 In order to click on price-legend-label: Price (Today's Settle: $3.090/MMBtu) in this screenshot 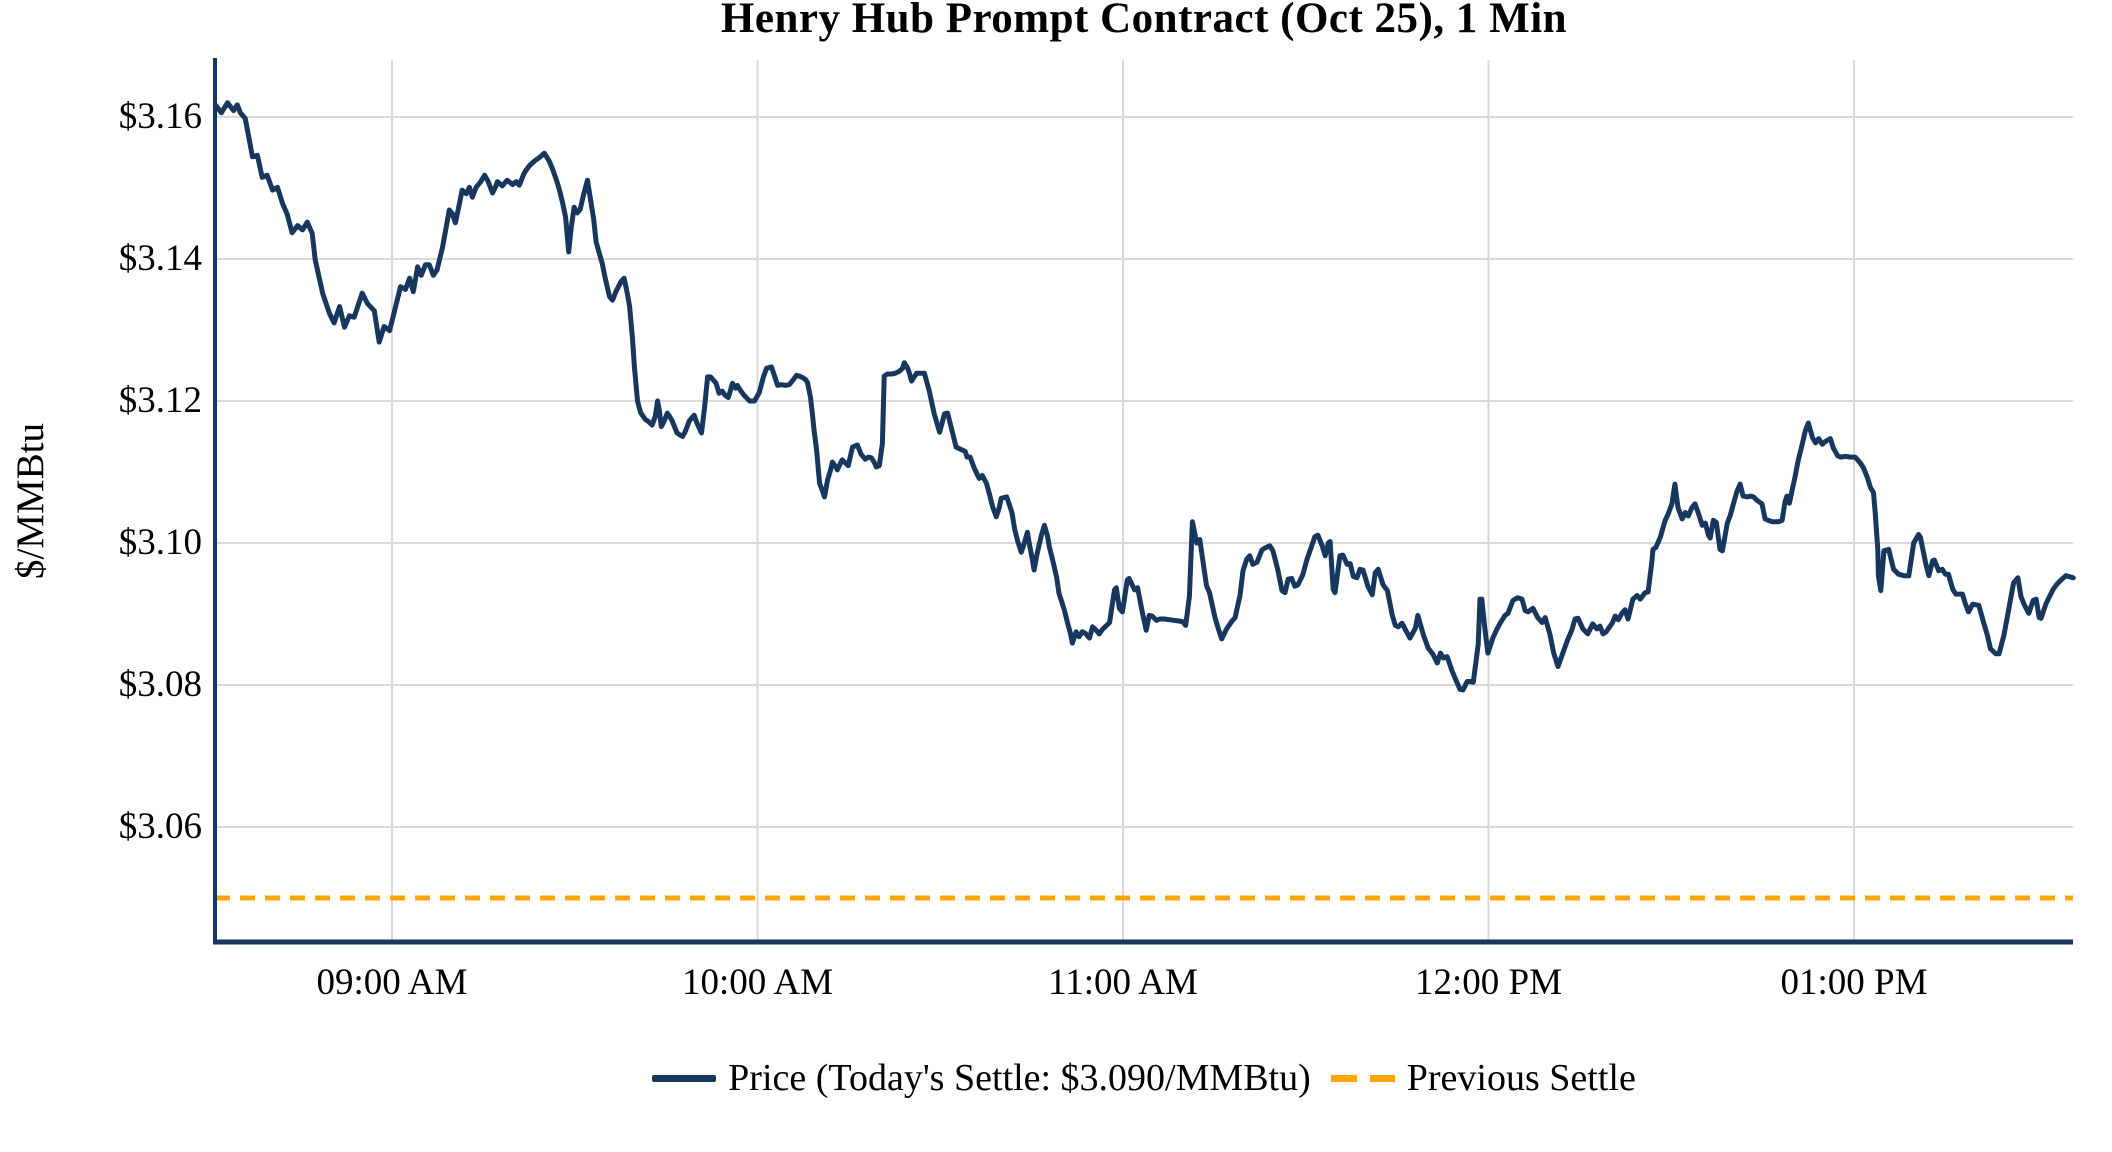, I will do `click(1019, 1078)`.